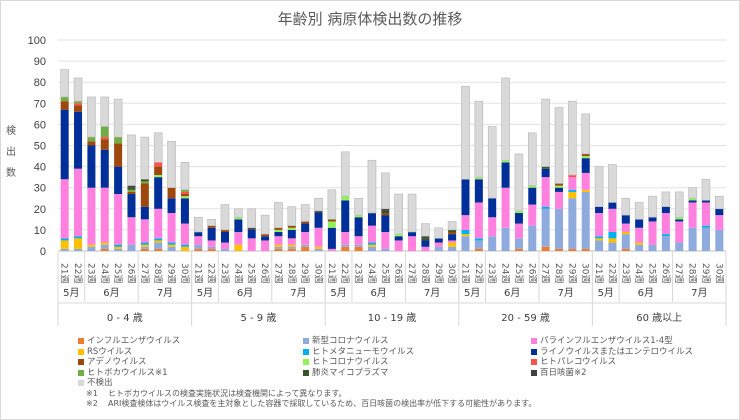  Describe the element at coordinates (358, 362) in the screenshot. I see `legend-item-hcov: ヒトコロナウイルス` at that location.